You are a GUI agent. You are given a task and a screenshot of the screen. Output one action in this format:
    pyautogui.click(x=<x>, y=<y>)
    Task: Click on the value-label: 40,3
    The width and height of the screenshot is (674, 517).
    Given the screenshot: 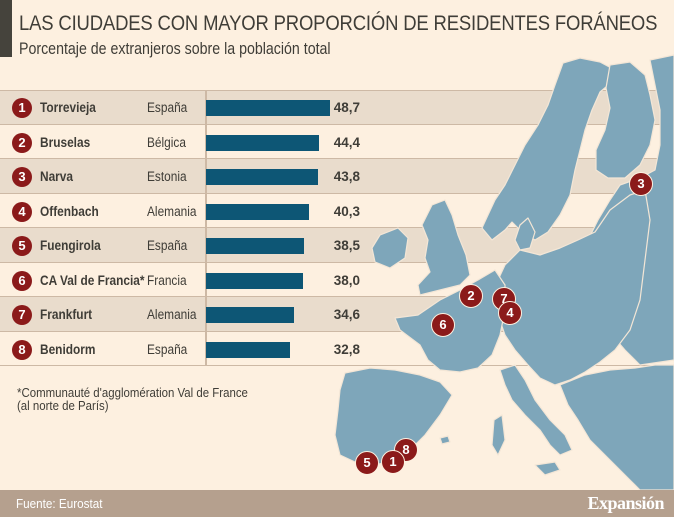 What is the action you would take?
    pyautogui.click(x=346, y=211)
    